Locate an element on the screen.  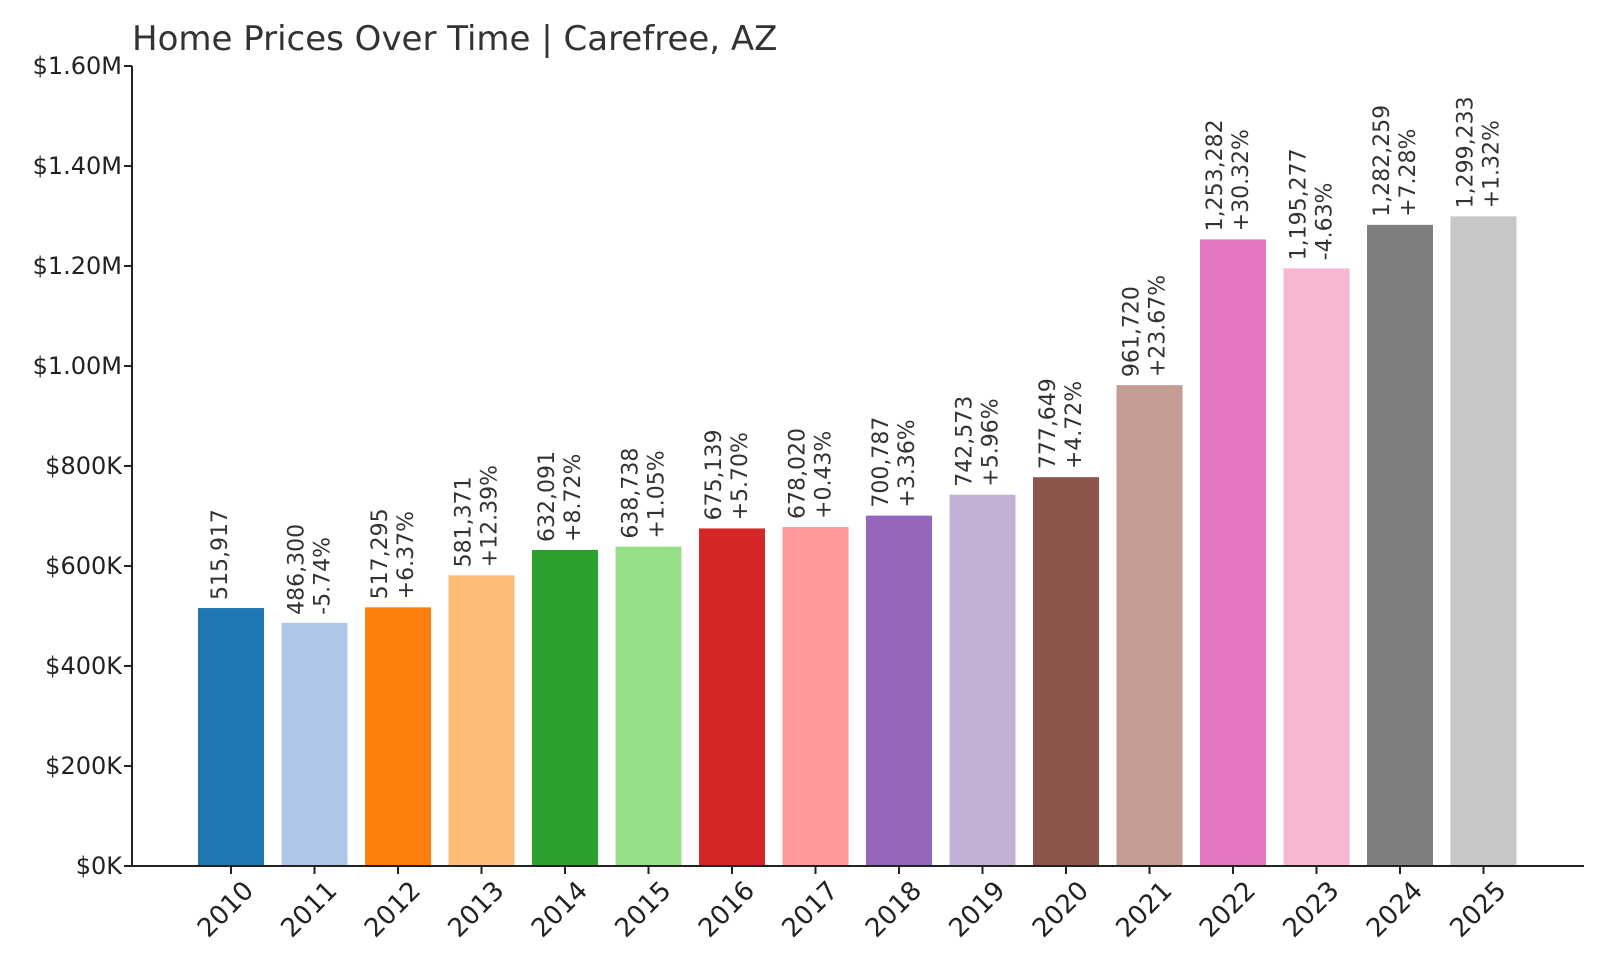
bar-2016 is located at coordinates (732, 697).